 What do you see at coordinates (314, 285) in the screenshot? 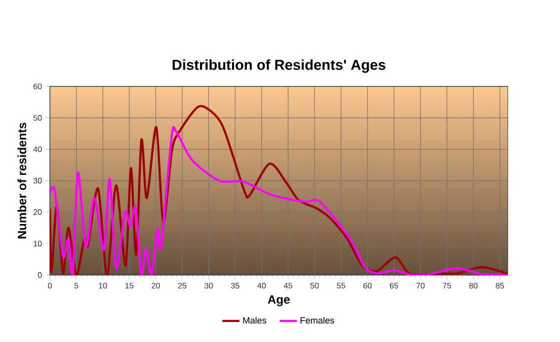
I see `x-tick-label: 50` at bounding box center [314, 285].